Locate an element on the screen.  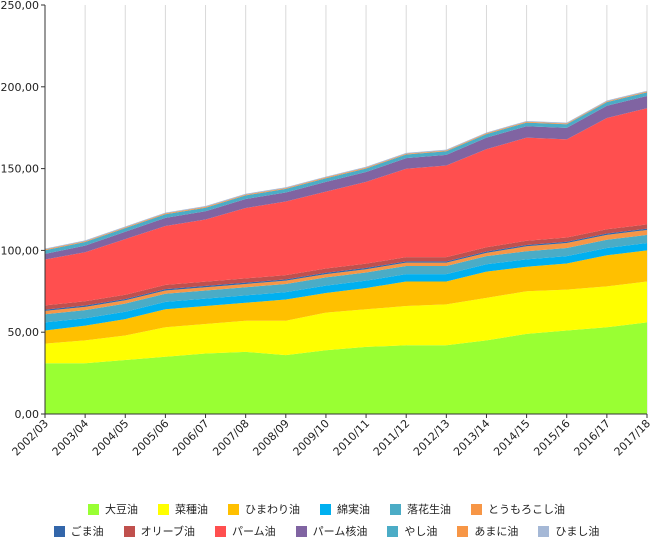
legend-item: ひまわり油 is located at coordinates (264, 509).